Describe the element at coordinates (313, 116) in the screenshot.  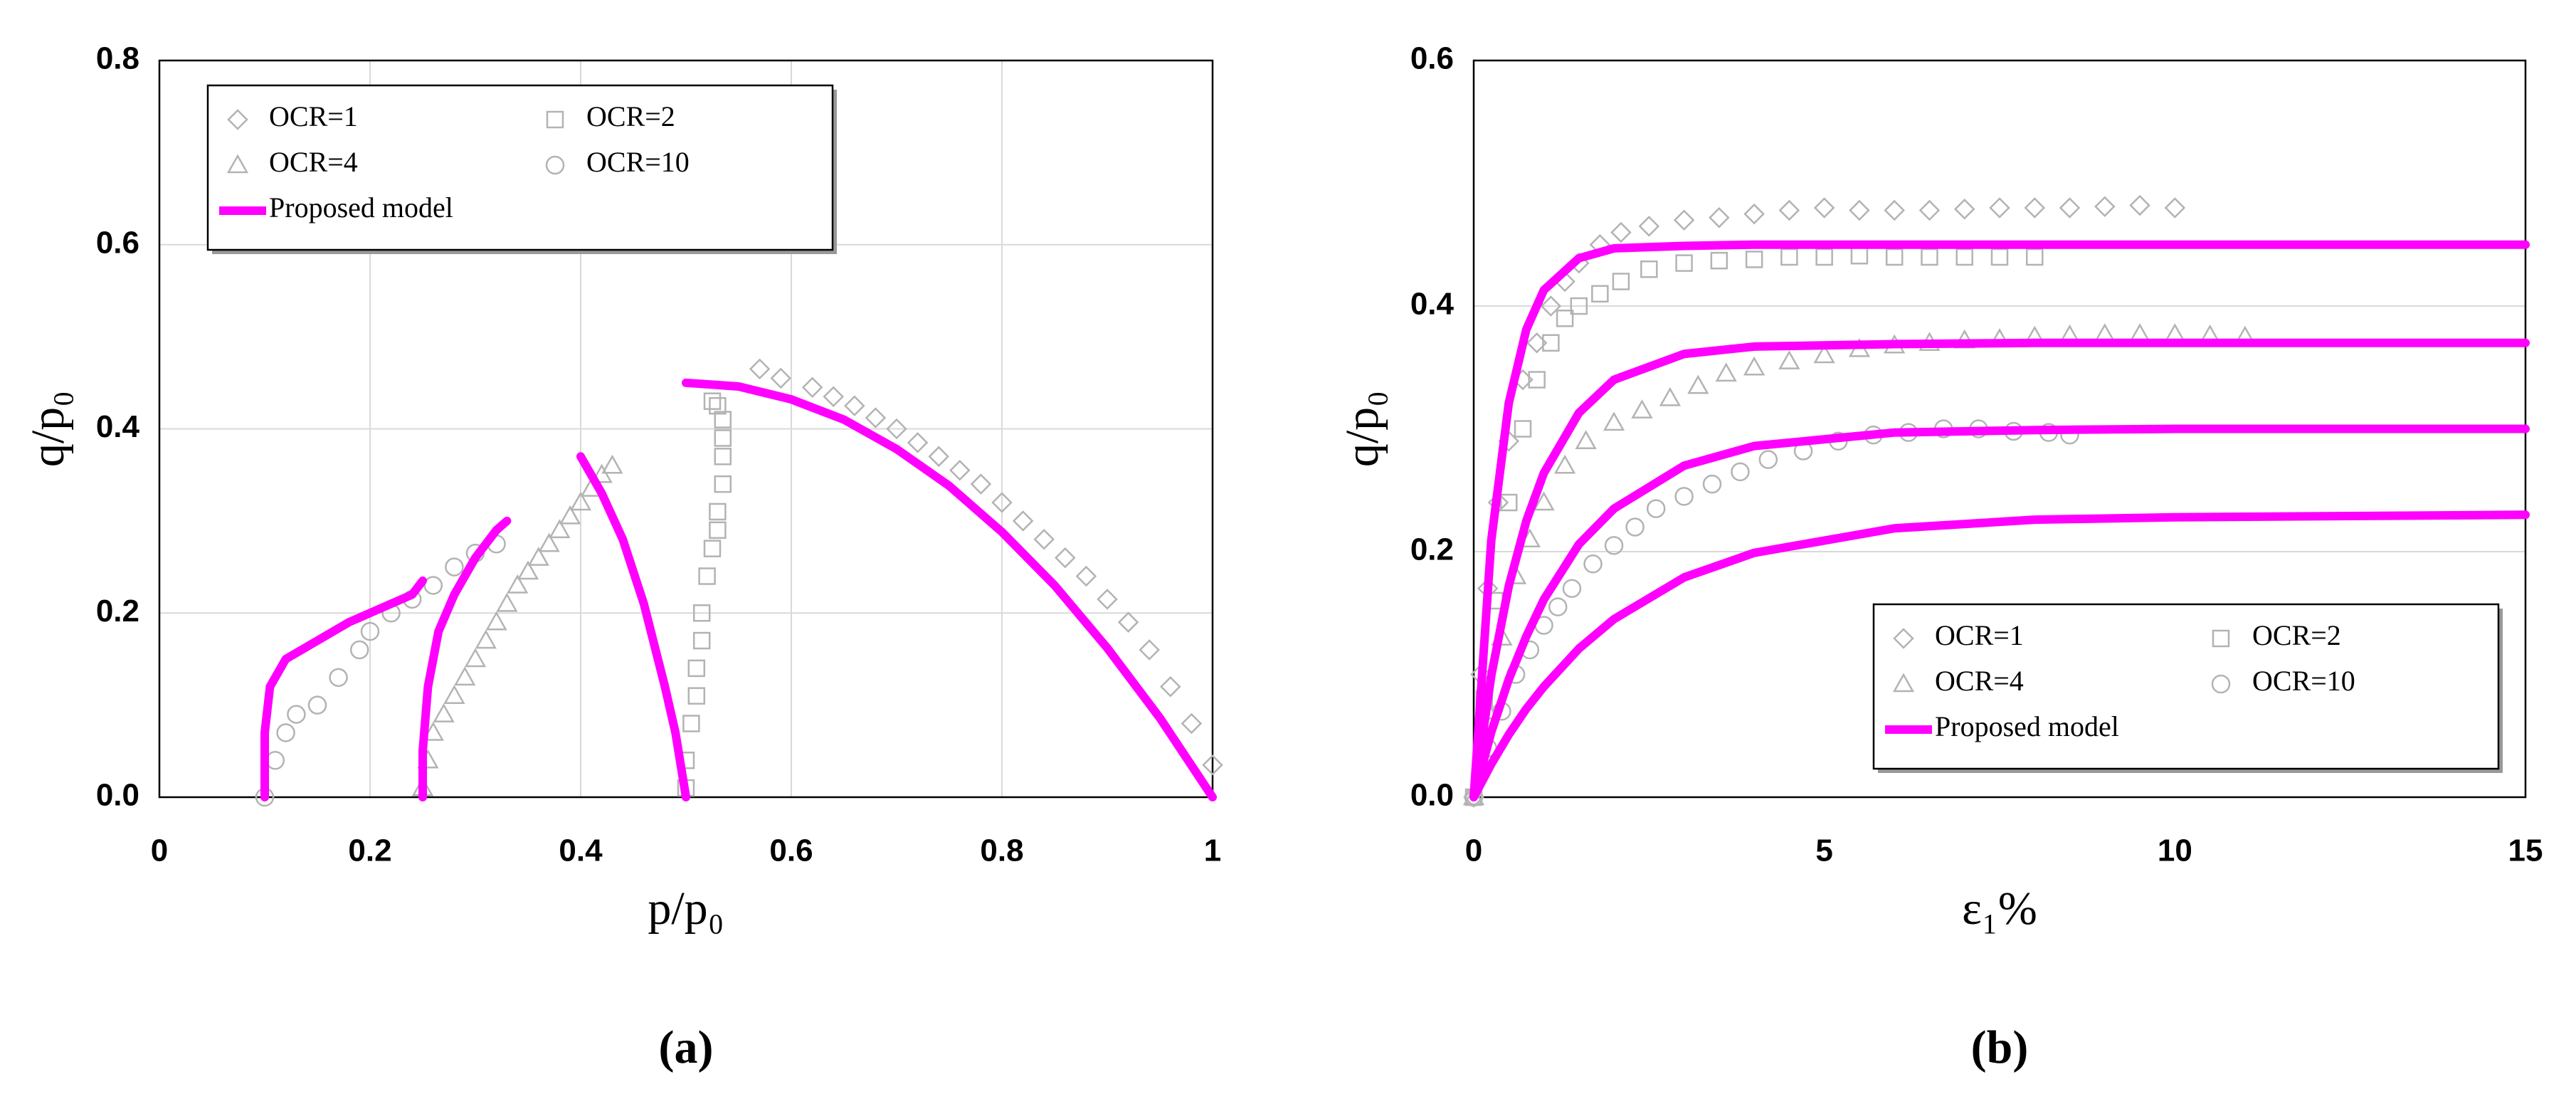
I see `legend-label: OCR=1` at that location.